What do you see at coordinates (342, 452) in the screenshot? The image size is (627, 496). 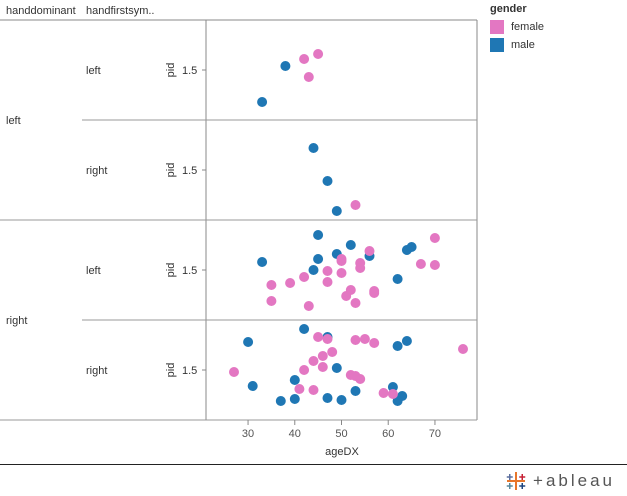 I see `x-axis-label: ageDX` at bounding box center [342, 452].